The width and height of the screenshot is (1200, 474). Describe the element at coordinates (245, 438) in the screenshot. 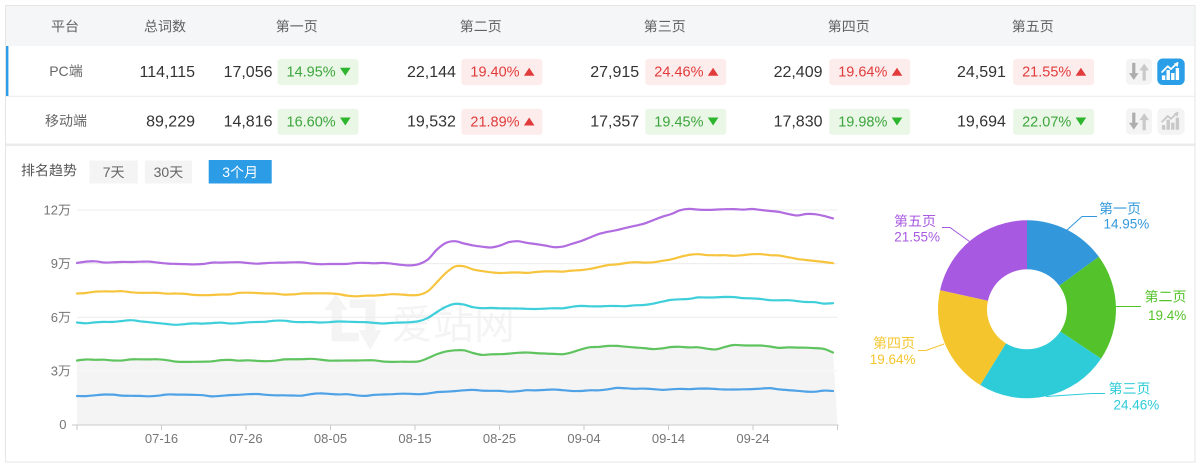

I see `svg-text: 07-26` at that location.